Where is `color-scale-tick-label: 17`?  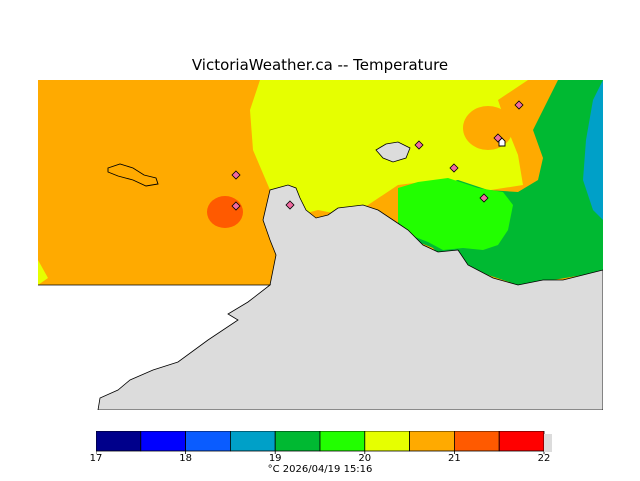 color-scale-tick-label: 17 is located at coordinates (96, 458).